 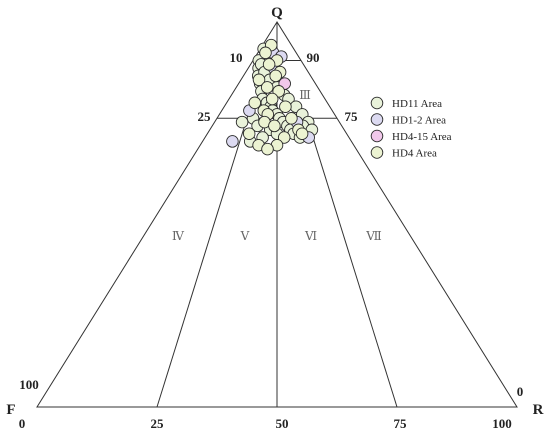 What do you see at coordinates (245, 236) in the screenshot?
I see `zone-label-4: Ⅴ` at bounding box center [245, 236].